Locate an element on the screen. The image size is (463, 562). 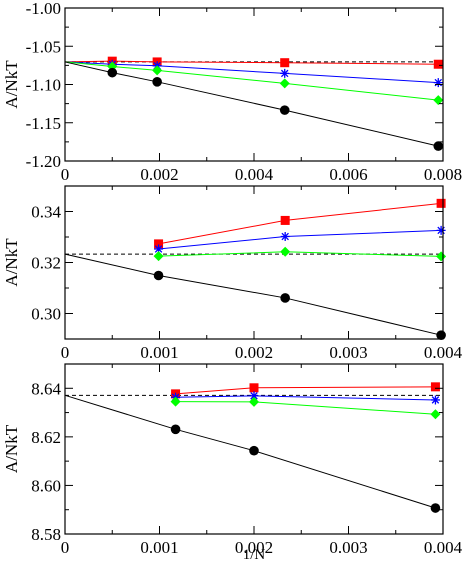
y-tick-label: 8.62 is located at coordinates (46, 437).